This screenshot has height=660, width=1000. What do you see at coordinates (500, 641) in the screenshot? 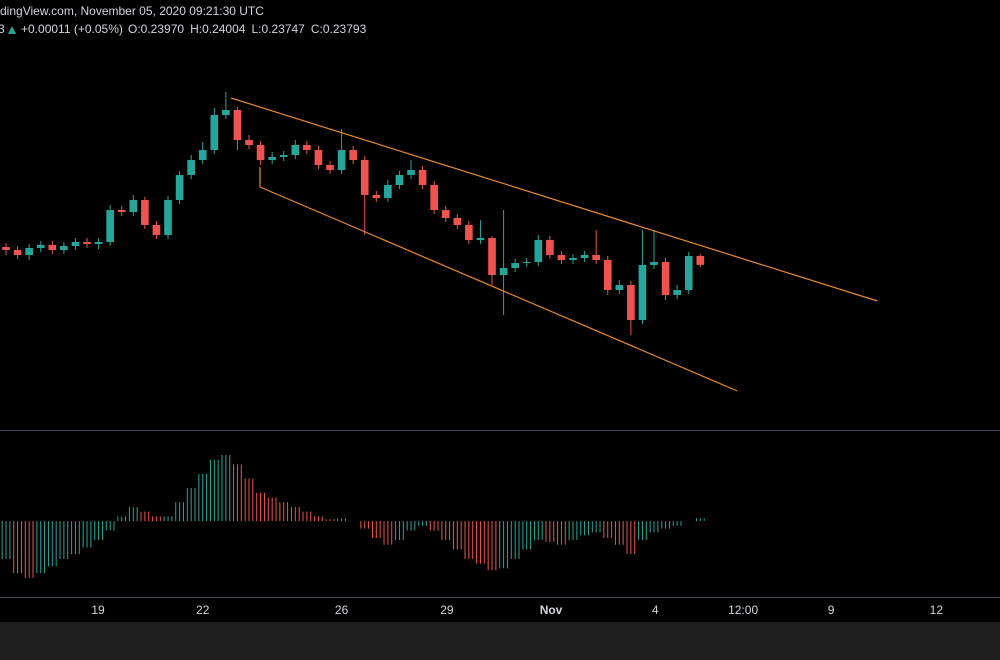
I see `footer-bar` at bounding box center [500, 641].